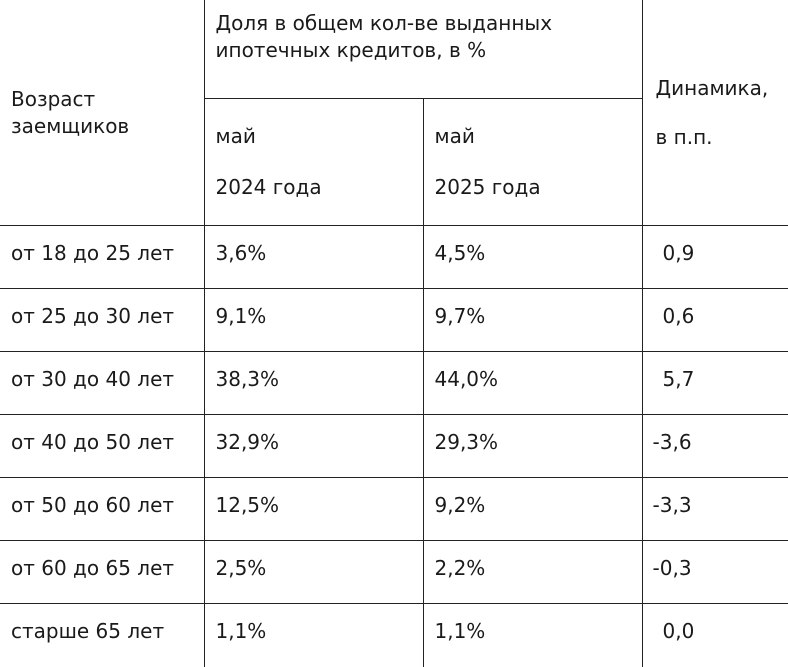 The image size is (788, 667). I want to click on period-2024-header: май 2024 года, so click(313, 162).